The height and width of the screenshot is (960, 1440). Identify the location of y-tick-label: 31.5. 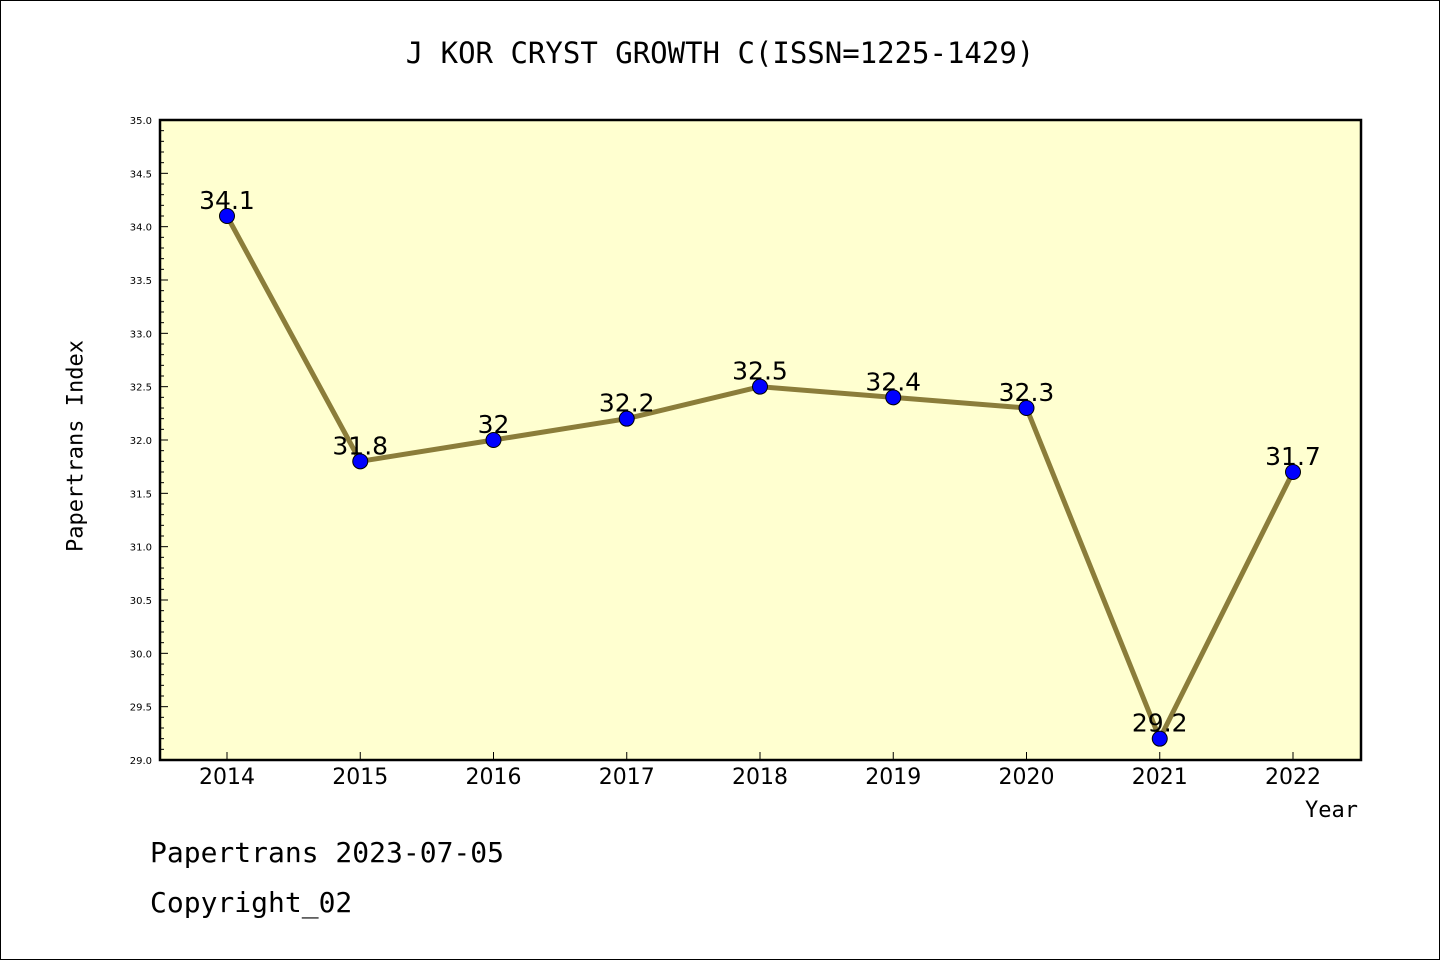
(141, 494).